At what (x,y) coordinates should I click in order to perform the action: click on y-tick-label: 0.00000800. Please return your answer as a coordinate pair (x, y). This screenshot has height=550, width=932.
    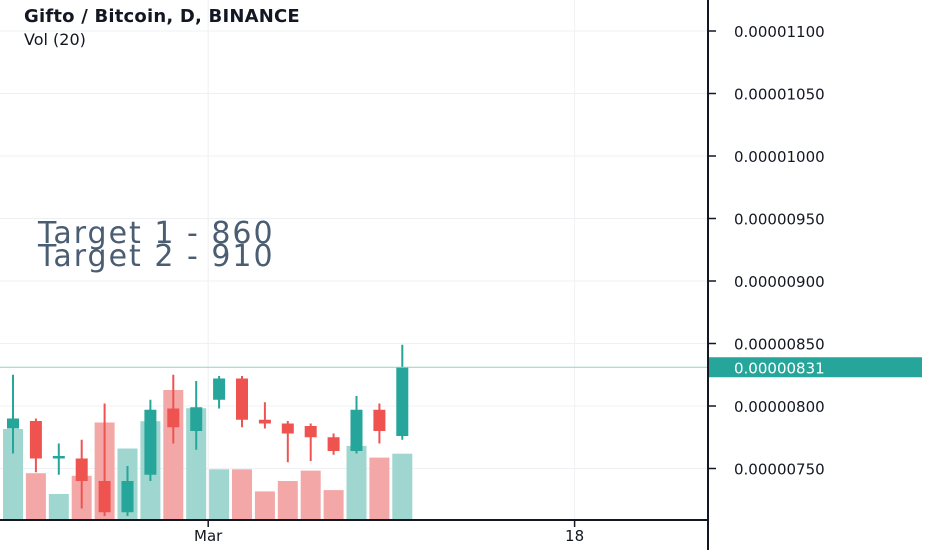
    Looking at the image, I should click on (779, 407).